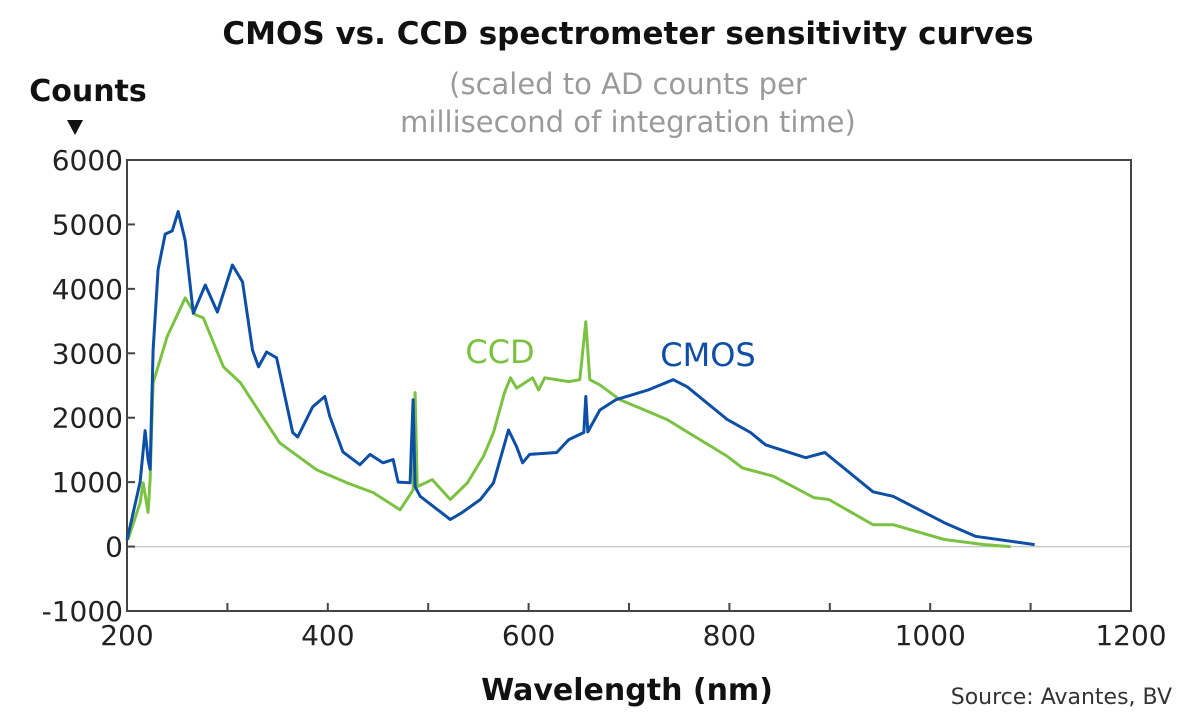 The width and height of the screenshot is (1200, 722). I want to click on chart-subtitle-line-1: (scaled to AD counts per, so click(628, 84).